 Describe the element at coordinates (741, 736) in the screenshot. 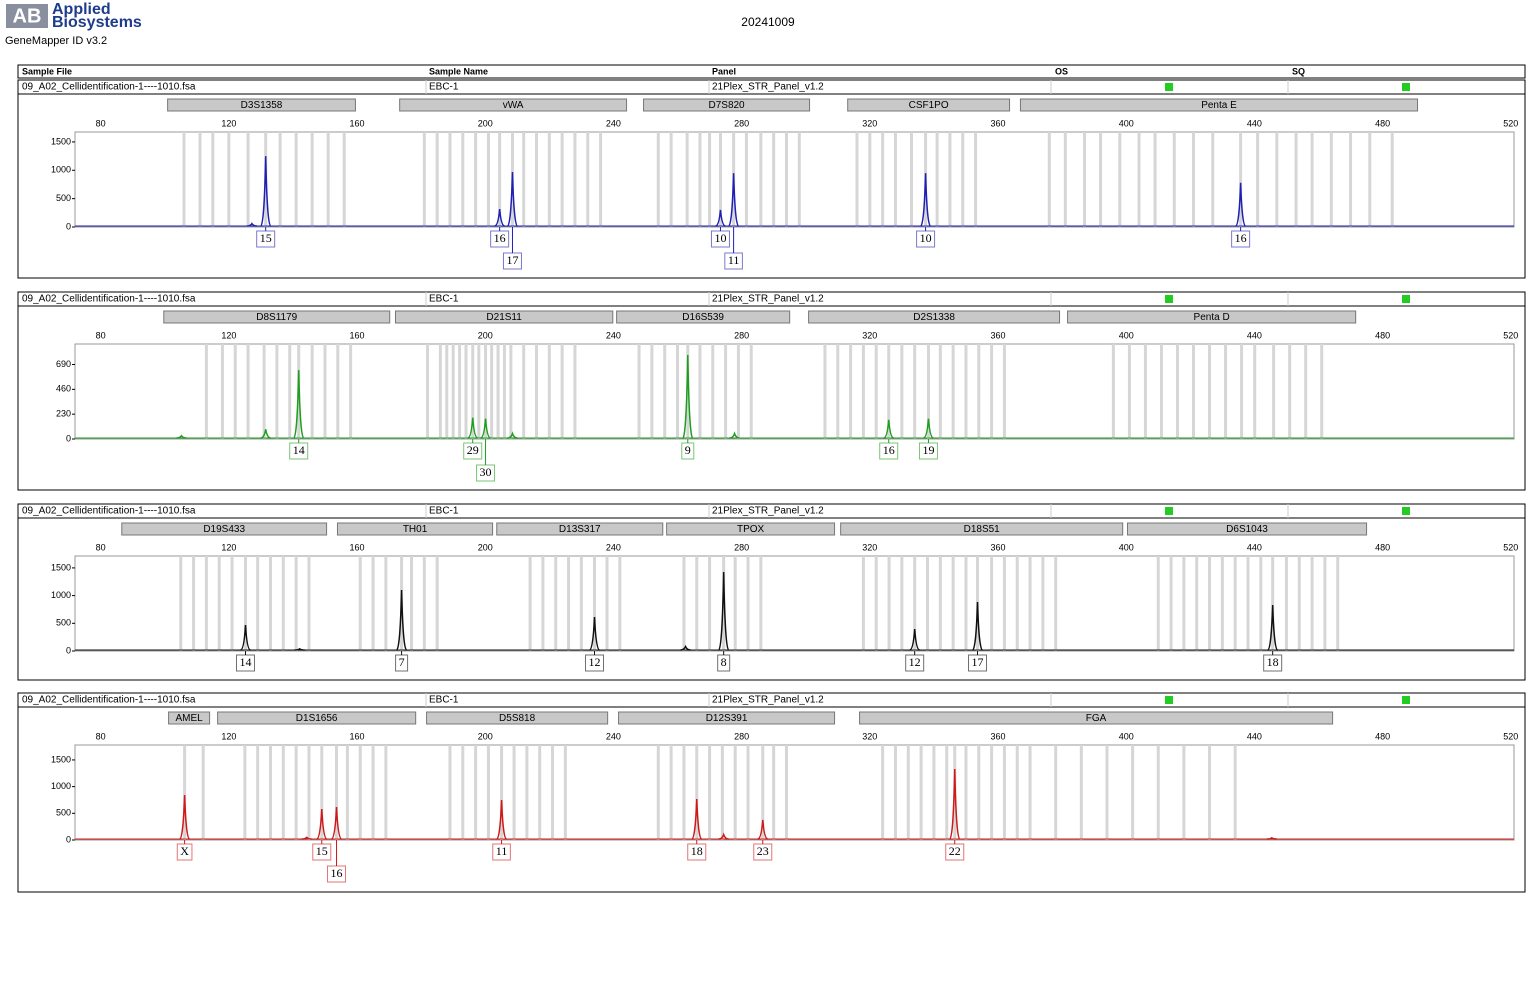

I see `x-tick-label: 280` at that location.